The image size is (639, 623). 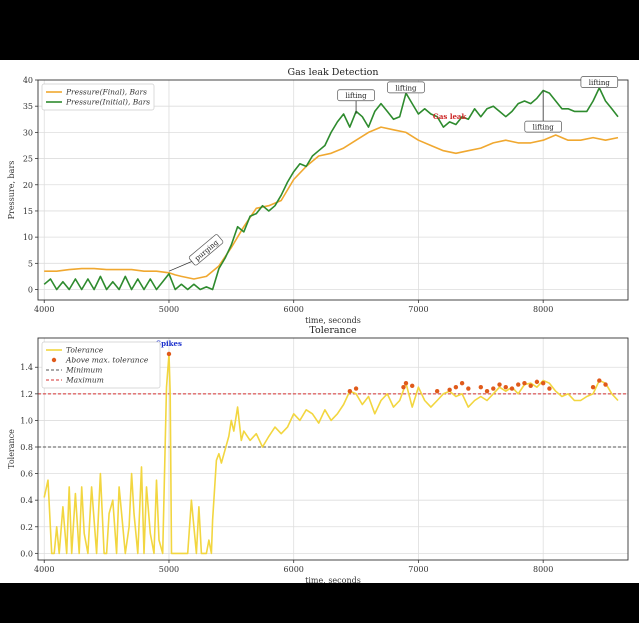 What do you see at coordinates (28, 211) in the screenshot?
I see `y-tick-label: 15` at bounding box center [28, 211].